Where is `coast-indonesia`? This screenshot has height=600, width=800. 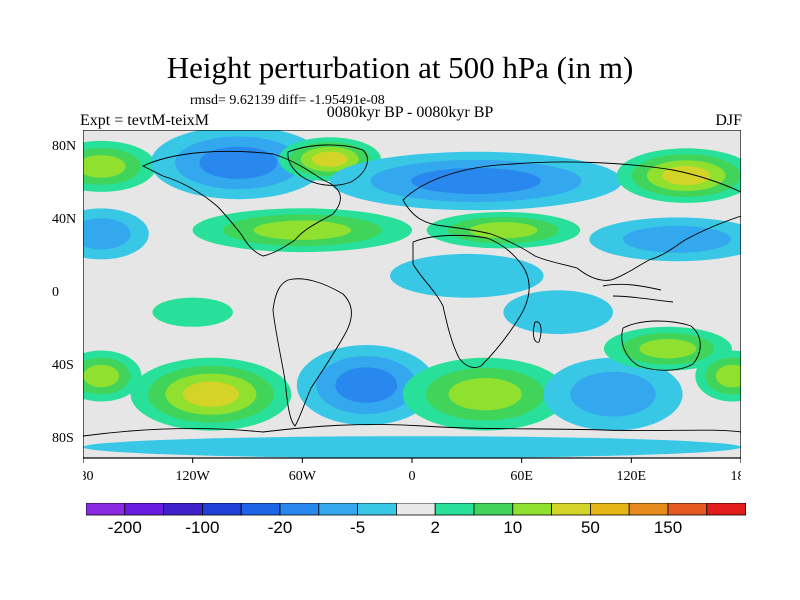 coast-indonesia is located at coordinates (638, 293).